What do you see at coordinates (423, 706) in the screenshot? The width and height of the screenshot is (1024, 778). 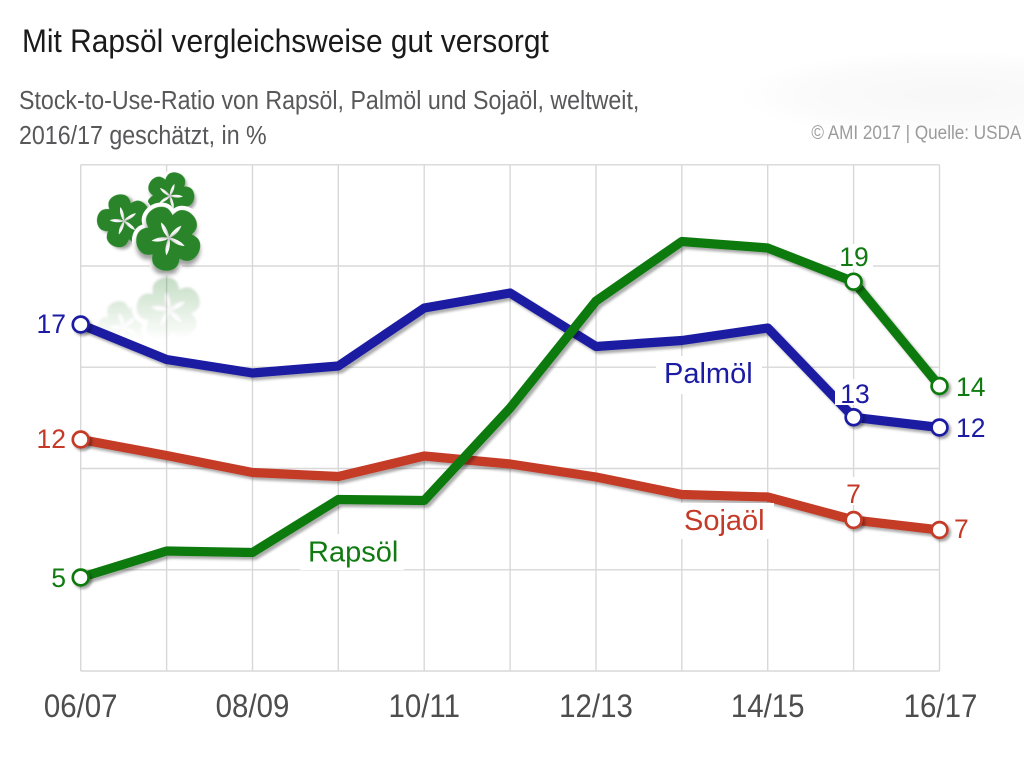 I see `svg-text: 10/11` at bounding box center [423, 706].